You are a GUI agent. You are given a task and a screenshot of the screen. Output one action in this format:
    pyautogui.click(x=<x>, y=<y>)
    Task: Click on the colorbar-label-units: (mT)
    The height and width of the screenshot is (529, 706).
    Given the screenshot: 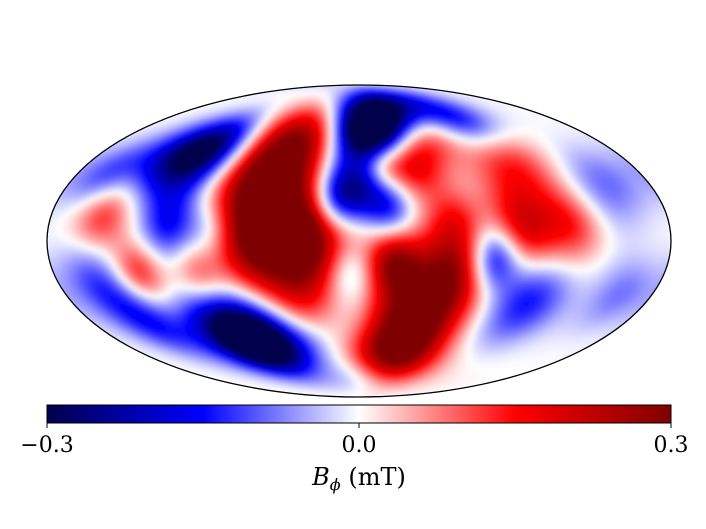 What is the action you would take?
    pyautogui.click(x=373, y=477)
    